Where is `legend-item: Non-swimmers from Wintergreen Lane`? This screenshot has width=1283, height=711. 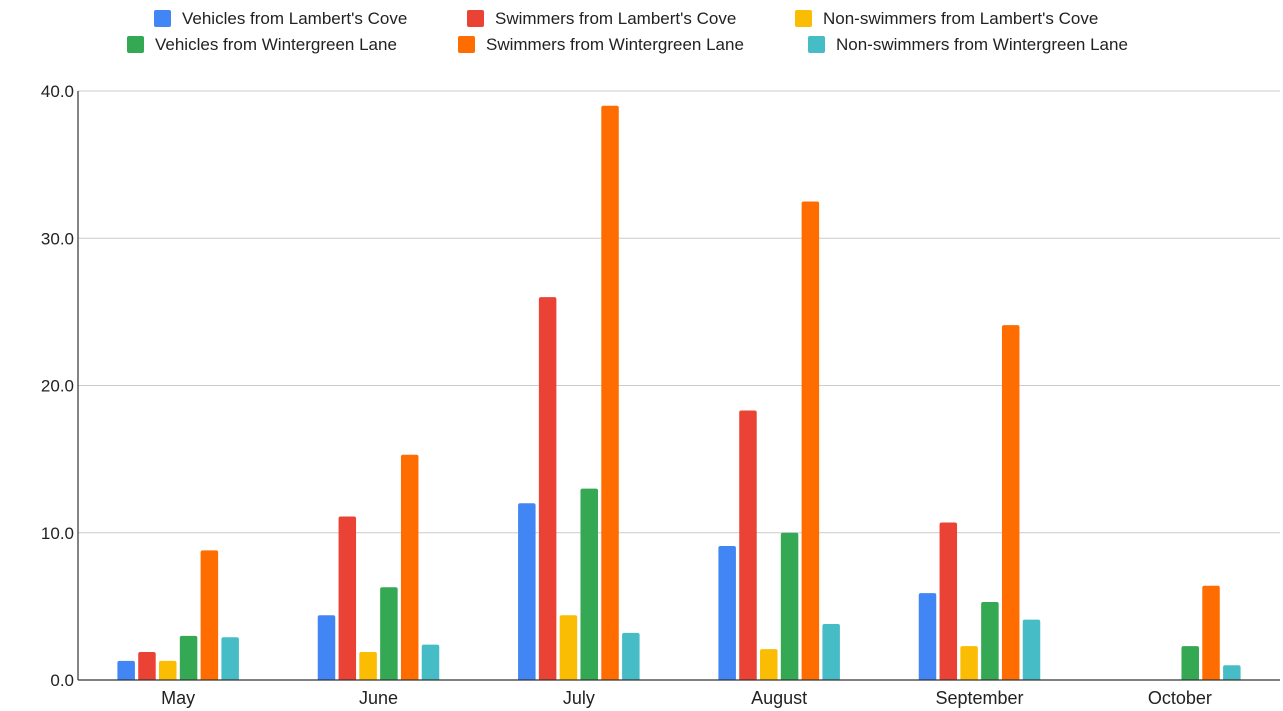 legend-item: Non-swimmers from Wintergreen Lane is located at coordinates (968, 44).